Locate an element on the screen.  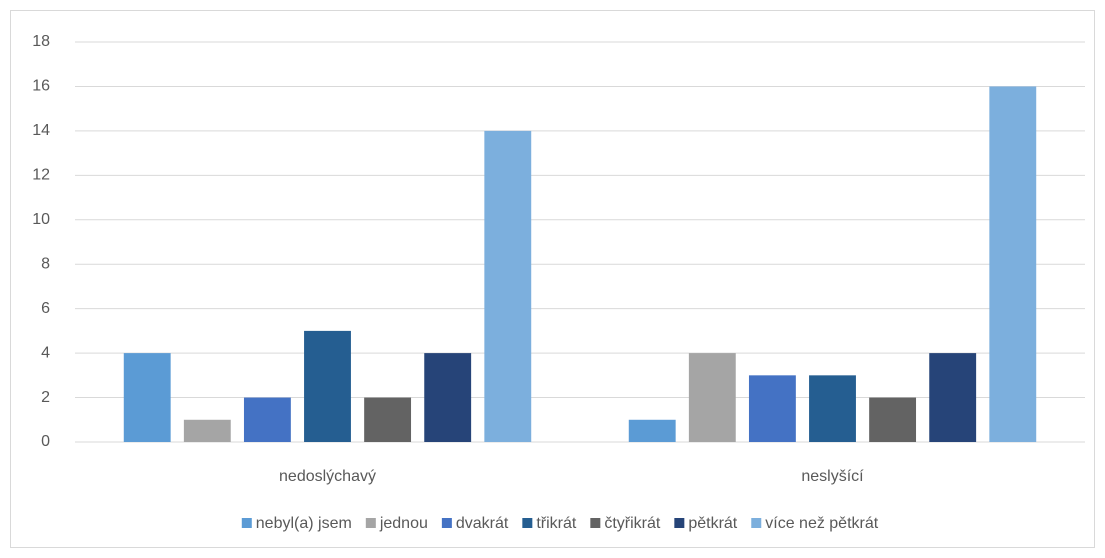
legend-label: třikrát is located at coordinates (556, 523).